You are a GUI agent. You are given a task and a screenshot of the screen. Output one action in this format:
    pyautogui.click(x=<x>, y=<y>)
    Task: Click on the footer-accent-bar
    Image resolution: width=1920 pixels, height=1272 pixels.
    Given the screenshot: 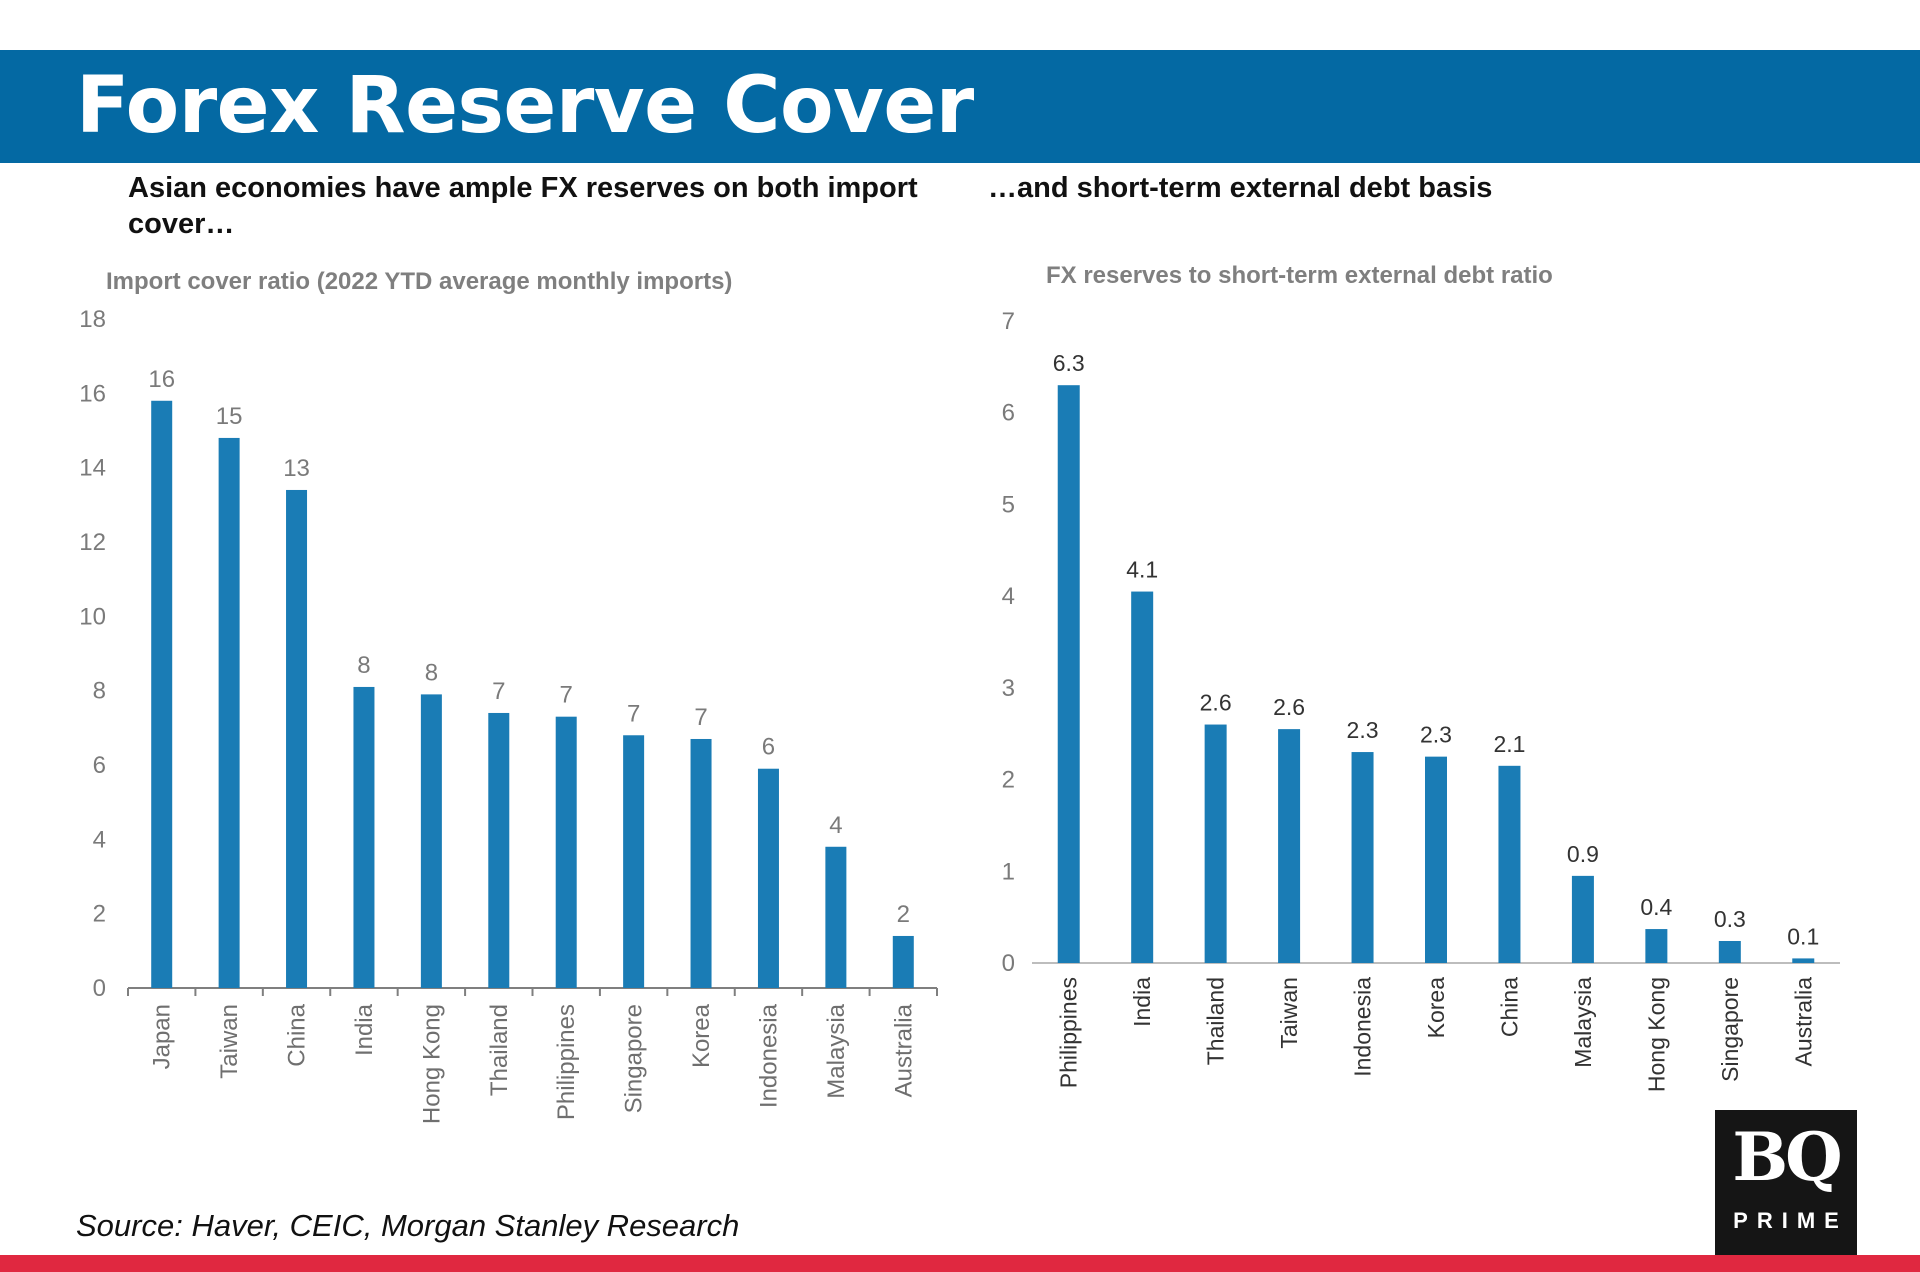 What is the action you would take?
    pyautogui.click(x=960, y=1263)
    